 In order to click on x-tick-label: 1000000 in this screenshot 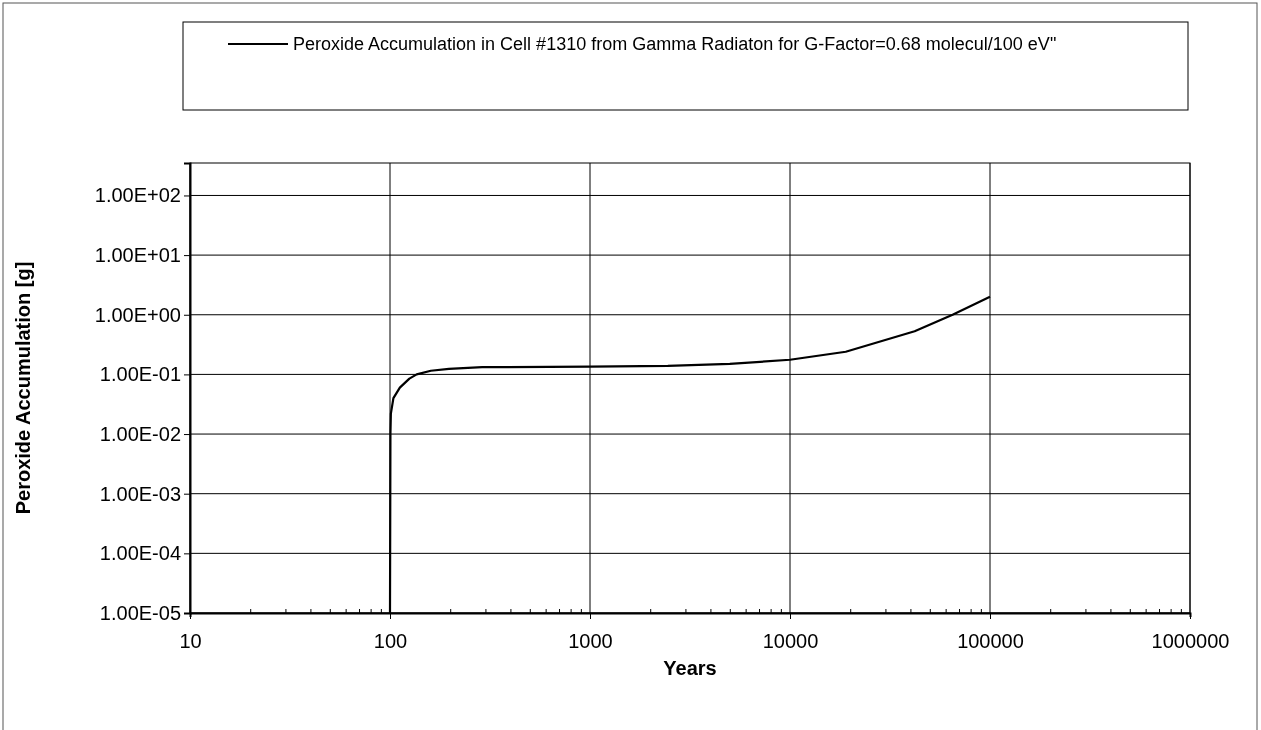, I will do `click(1190, 641)`.